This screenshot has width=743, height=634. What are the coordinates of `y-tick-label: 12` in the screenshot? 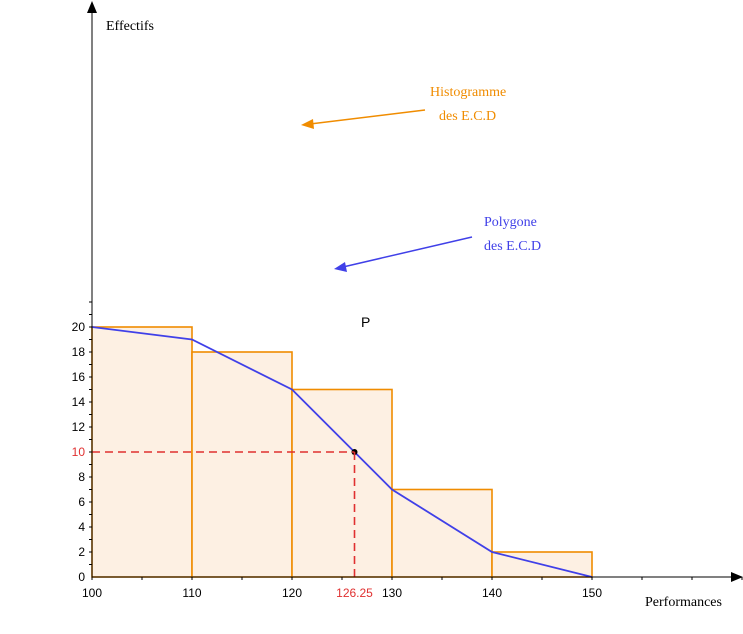 It's located at (79, 427).